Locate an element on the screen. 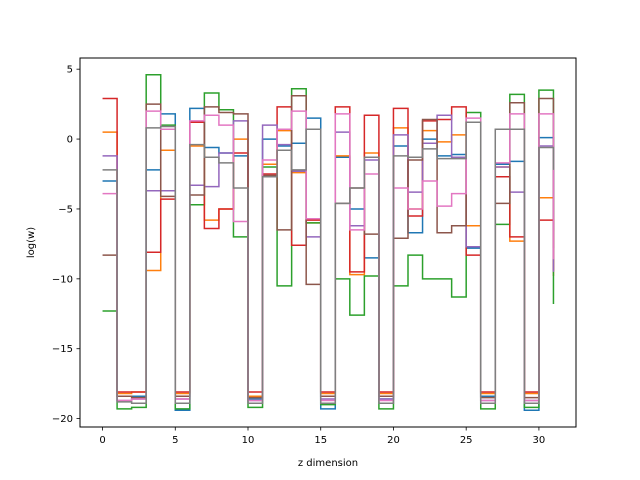 Image resolution: width=640 pixels, height=480 pixels. x-tick-label: 0 is located at coordinates (102, 440).